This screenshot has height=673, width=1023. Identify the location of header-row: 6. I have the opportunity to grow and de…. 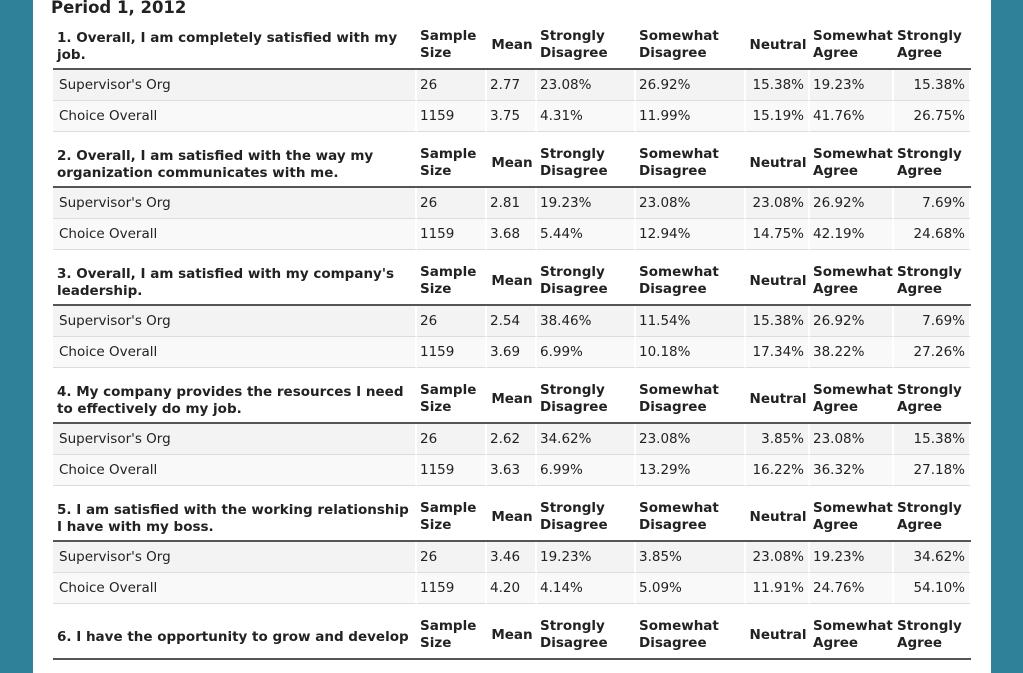
(512, 636).